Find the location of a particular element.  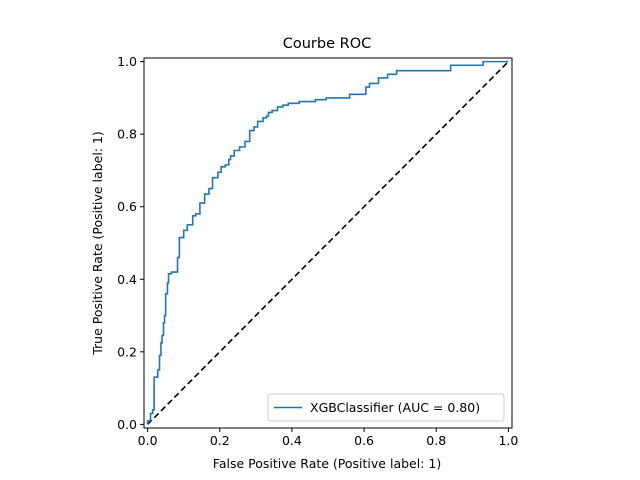

y-axis-label: True Positive Rate (Positive label: 1) is located at coordinates (97, 243).